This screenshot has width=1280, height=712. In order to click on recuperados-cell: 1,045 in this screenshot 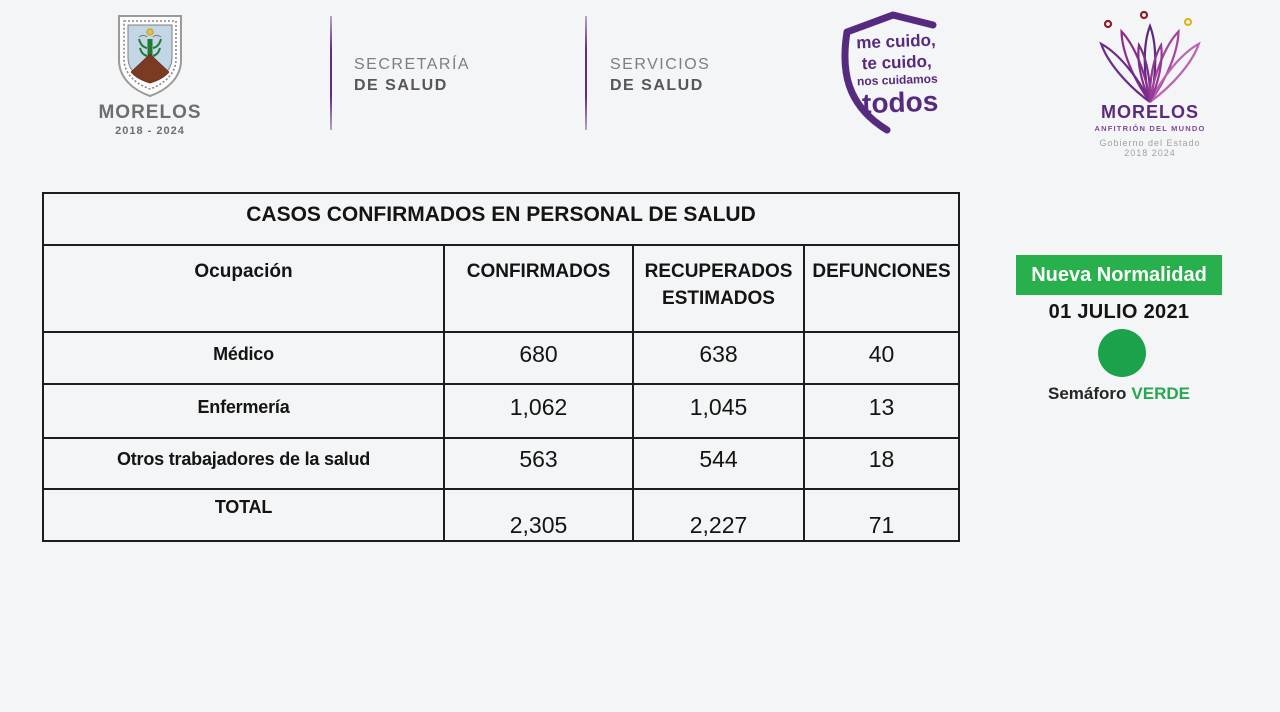, I will do `click(718, 411)`.